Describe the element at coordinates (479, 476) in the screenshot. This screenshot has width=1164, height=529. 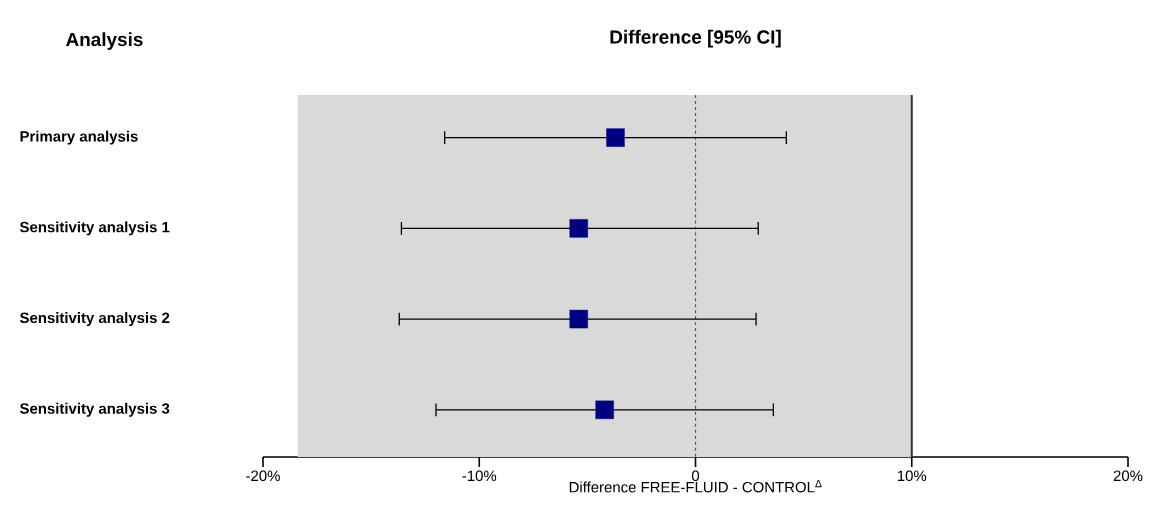
I see `x-tick-label: -10%` at that location.